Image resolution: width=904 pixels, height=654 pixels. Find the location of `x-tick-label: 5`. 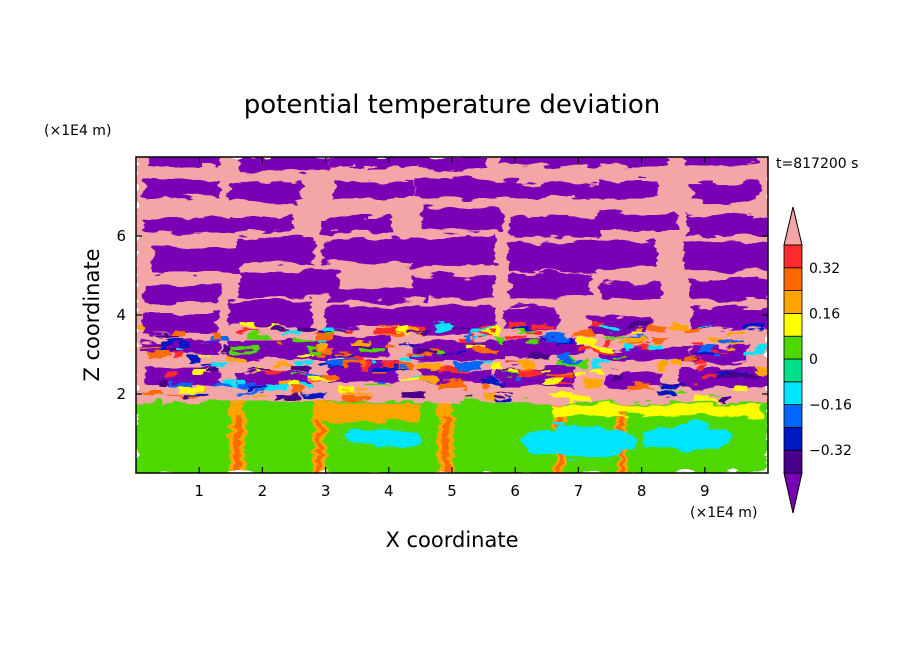

x-tick-label: 5 is located at coordinates (452, 491).